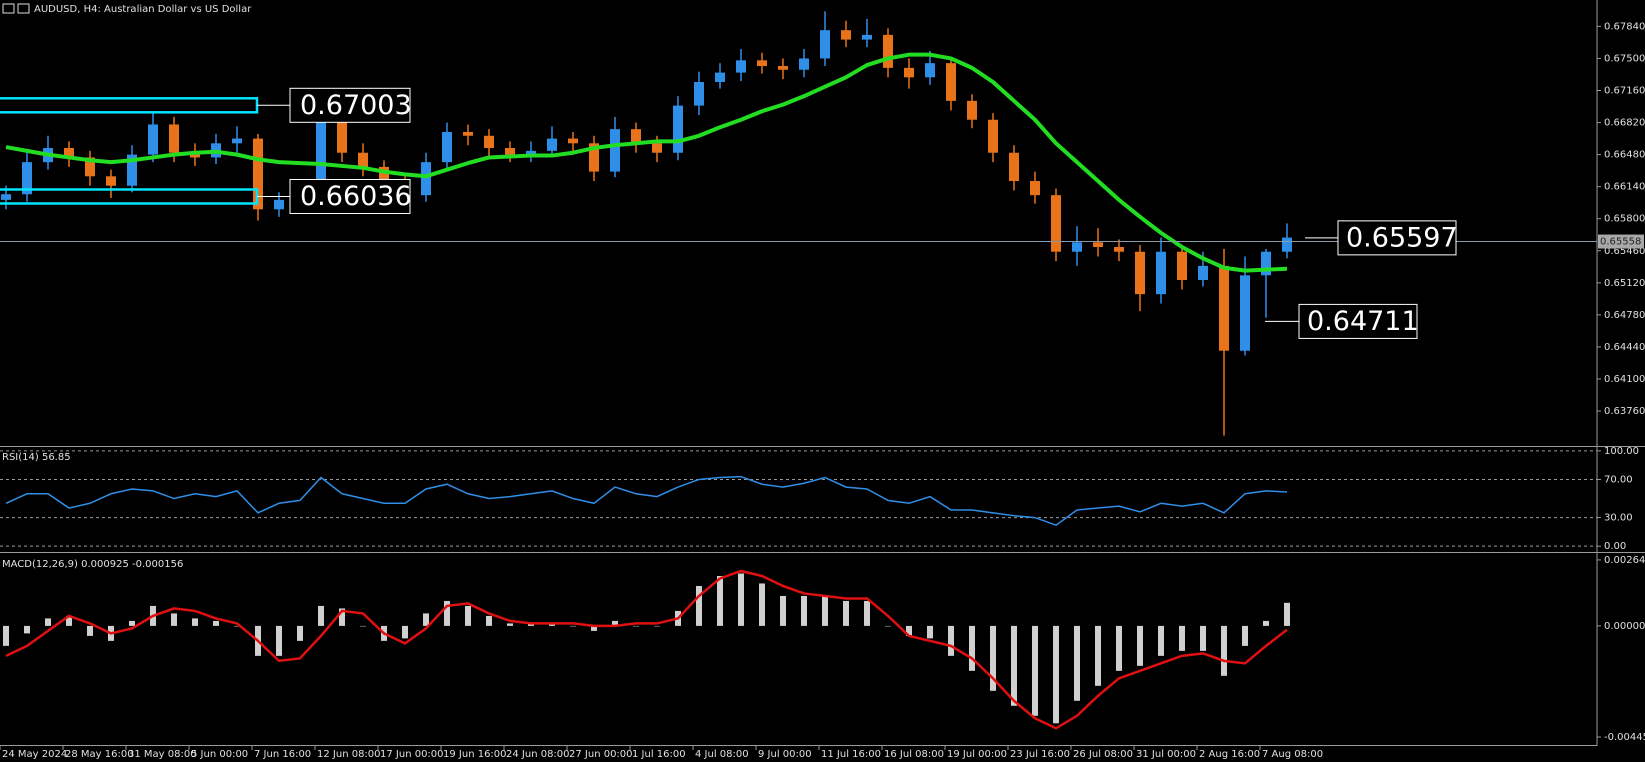 The width and height of the screenshot is (1645, 762). I want to click on x-tick-label: 1 Jul 16:00, so click(659, 754).